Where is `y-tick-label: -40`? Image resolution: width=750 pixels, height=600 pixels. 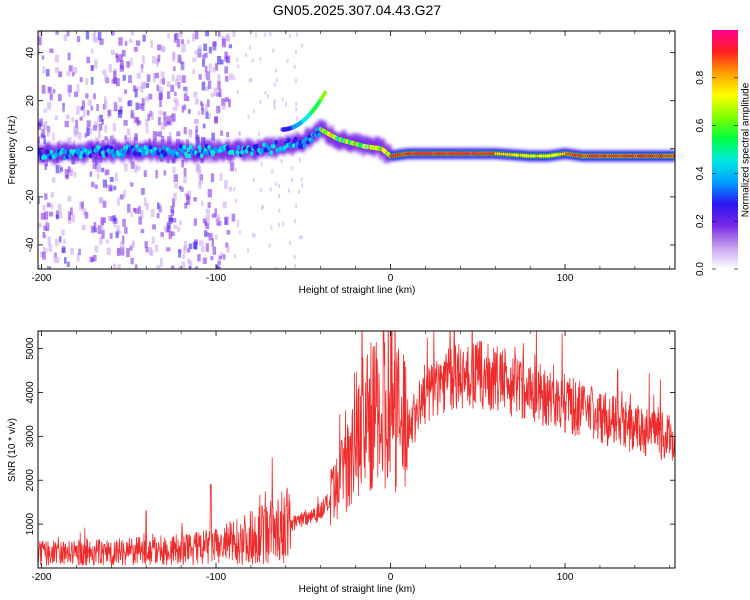 y-tick-label: -40 is located at coordinates (30, 244).